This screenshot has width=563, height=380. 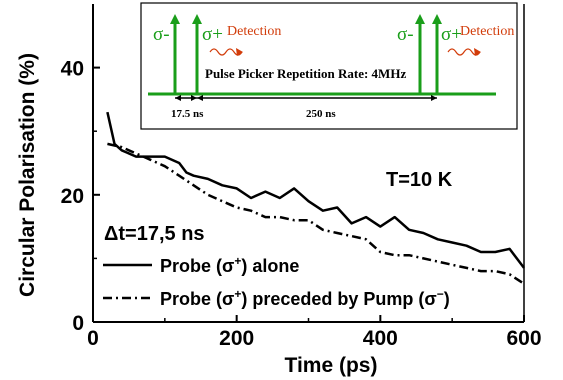 What do you see at coordinates (236, 338) in the screenshot?
I see `x-tick-label: 200` at bounding box center [236, 338].